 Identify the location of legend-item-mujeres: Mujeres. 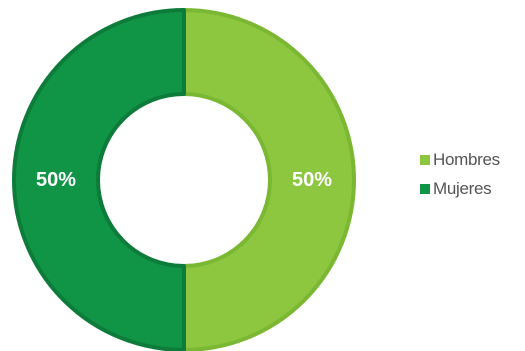
(460, 189).